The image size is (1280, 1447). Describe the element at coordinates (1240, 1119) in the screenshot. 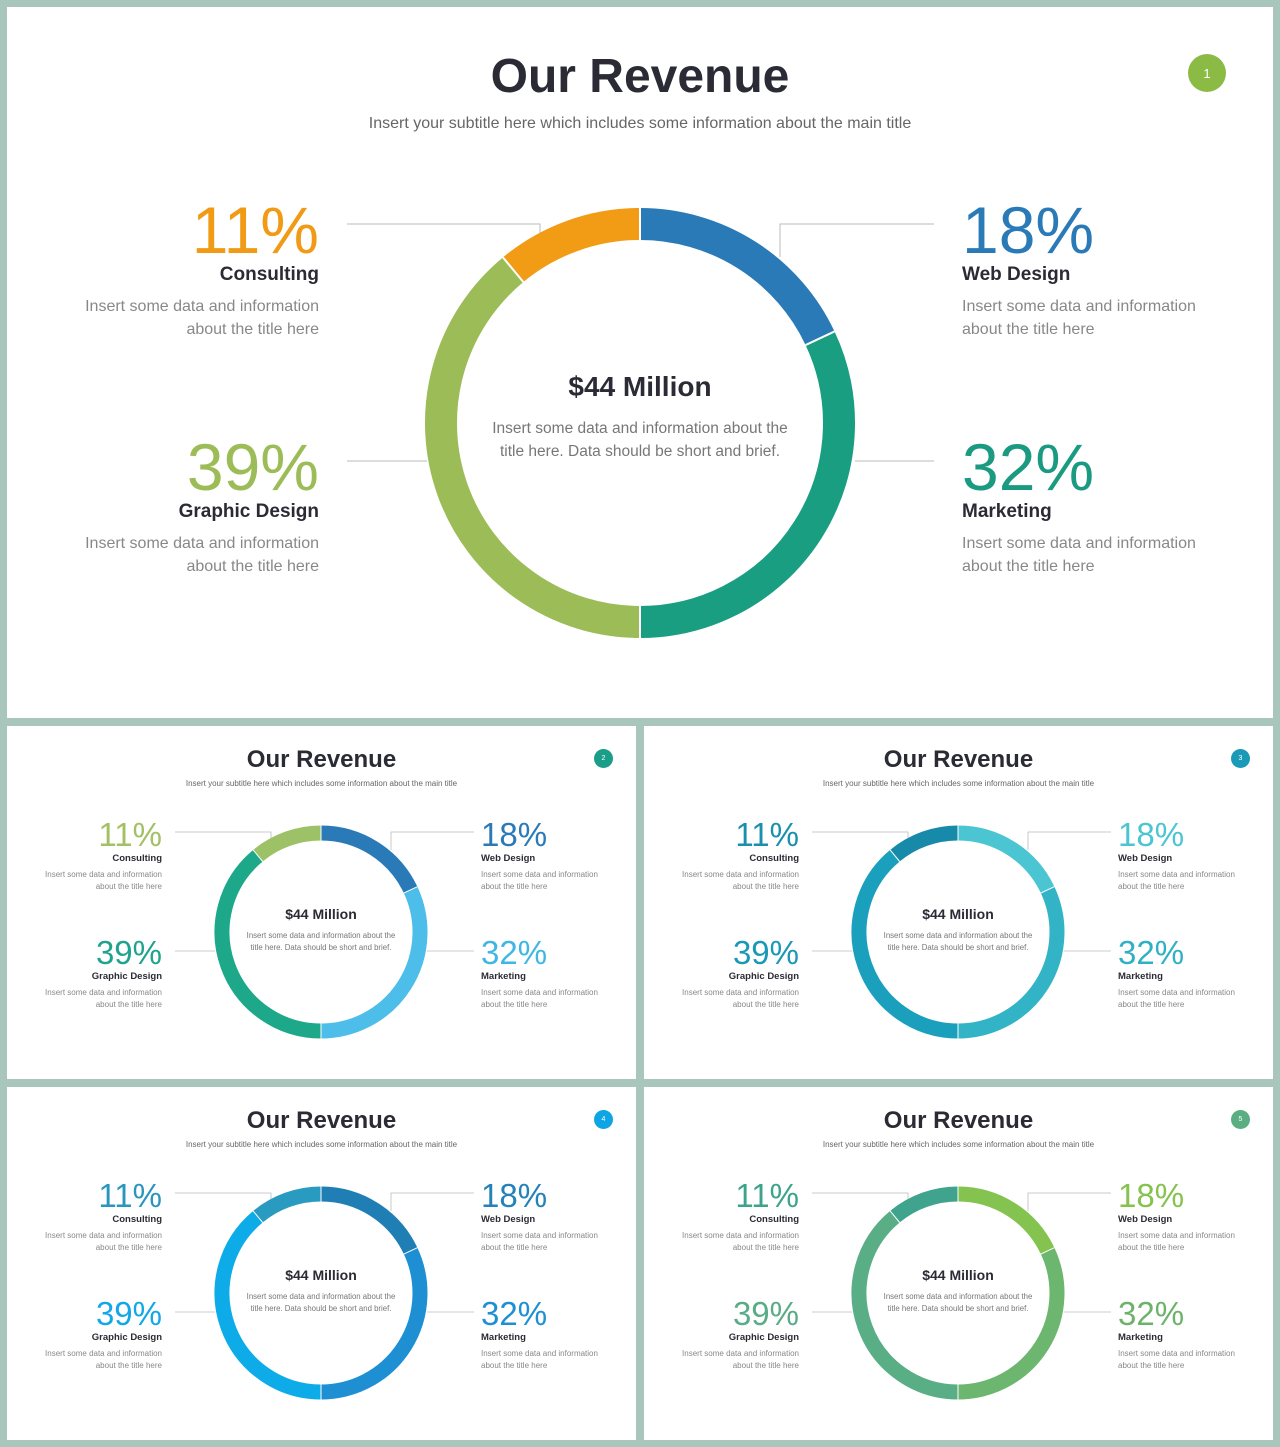

I see `slide-number-badge: 5` at that location.